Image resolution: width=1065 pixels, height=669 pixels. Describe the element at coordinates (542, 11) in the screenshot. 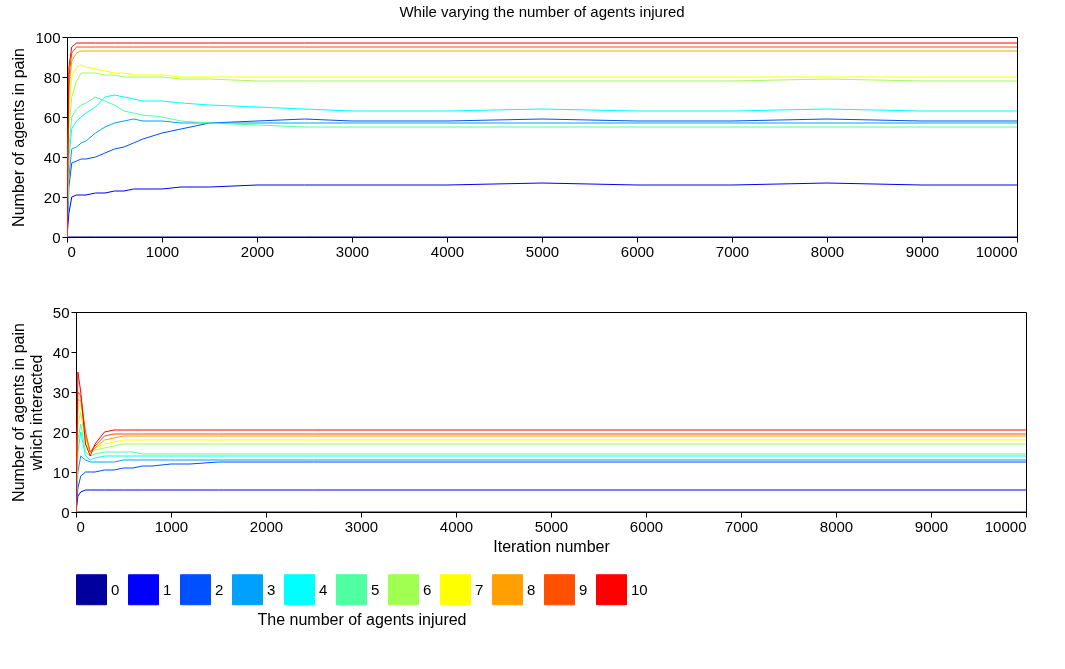

I see `chart-title: While varying the number of agents injured` at that location.